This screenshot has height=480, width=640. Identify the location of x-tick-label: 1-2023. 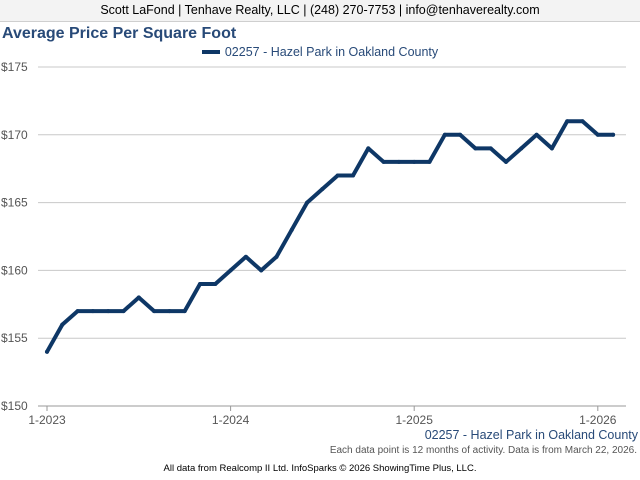
(47, 420).